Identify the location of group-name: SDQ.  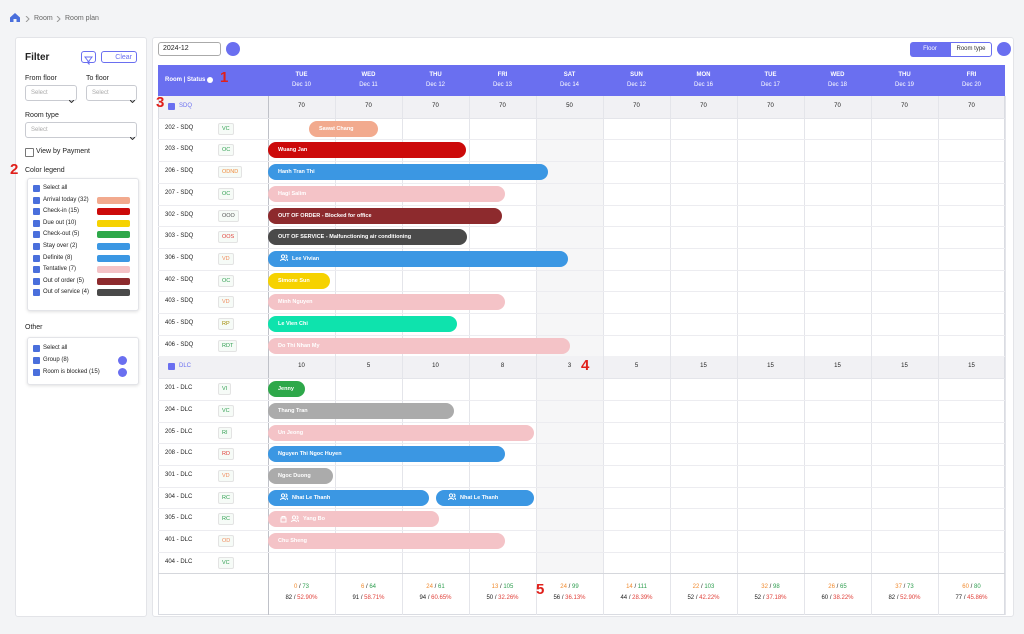
(186, 106).